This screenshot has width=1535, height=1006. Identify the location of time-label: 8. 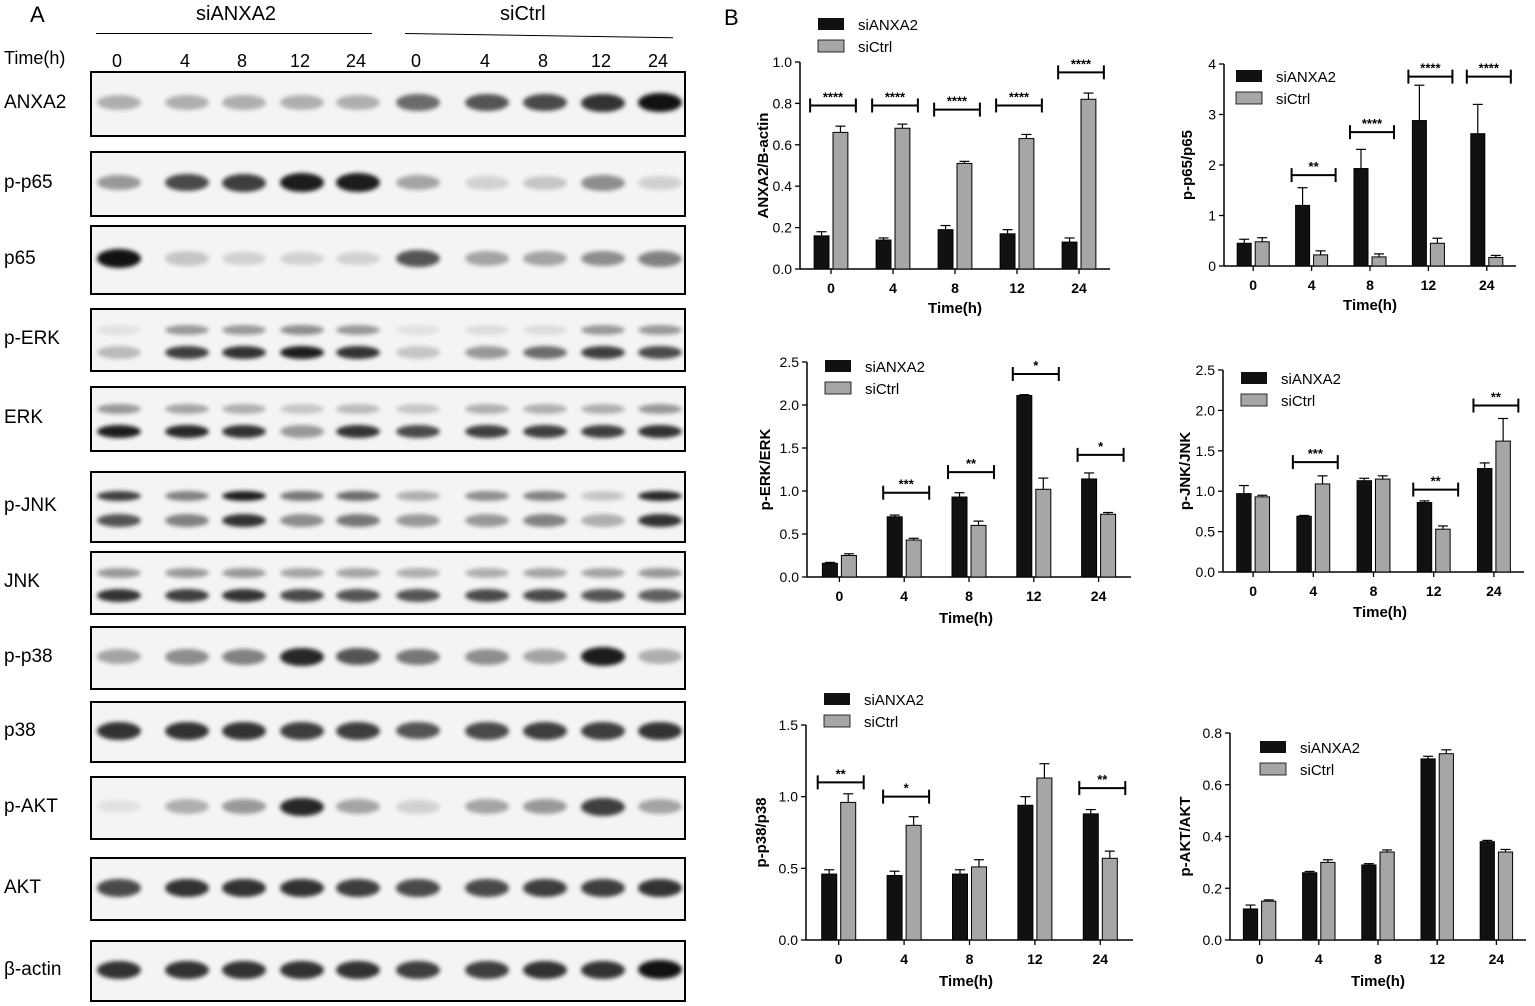
(242, 61).